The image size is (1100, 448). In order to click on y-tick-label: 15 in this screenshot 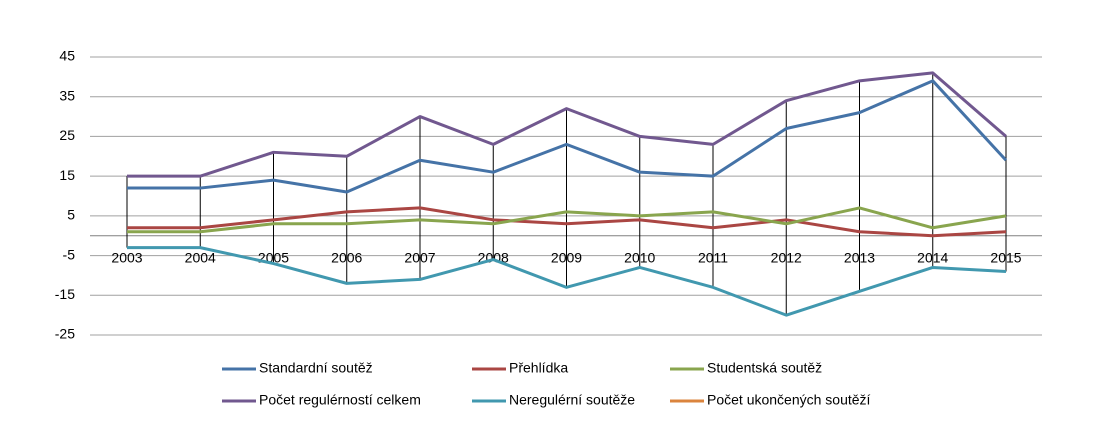, I will do `click(67, 175)`.